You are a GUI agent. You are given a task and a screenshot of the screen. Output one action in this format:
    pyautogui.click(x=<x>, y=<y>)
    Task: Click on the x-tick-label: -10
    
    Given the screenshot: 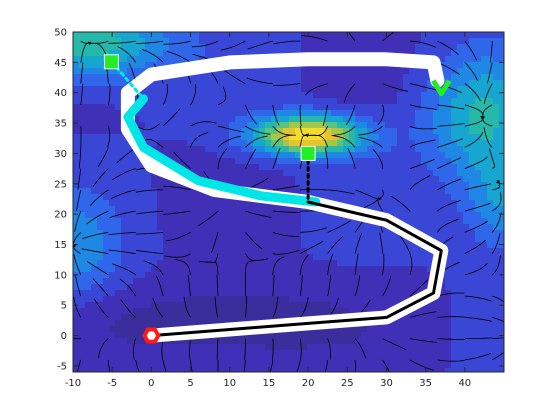 What is the action you would take?
    pyautogui.click(x=73, y=383)
    